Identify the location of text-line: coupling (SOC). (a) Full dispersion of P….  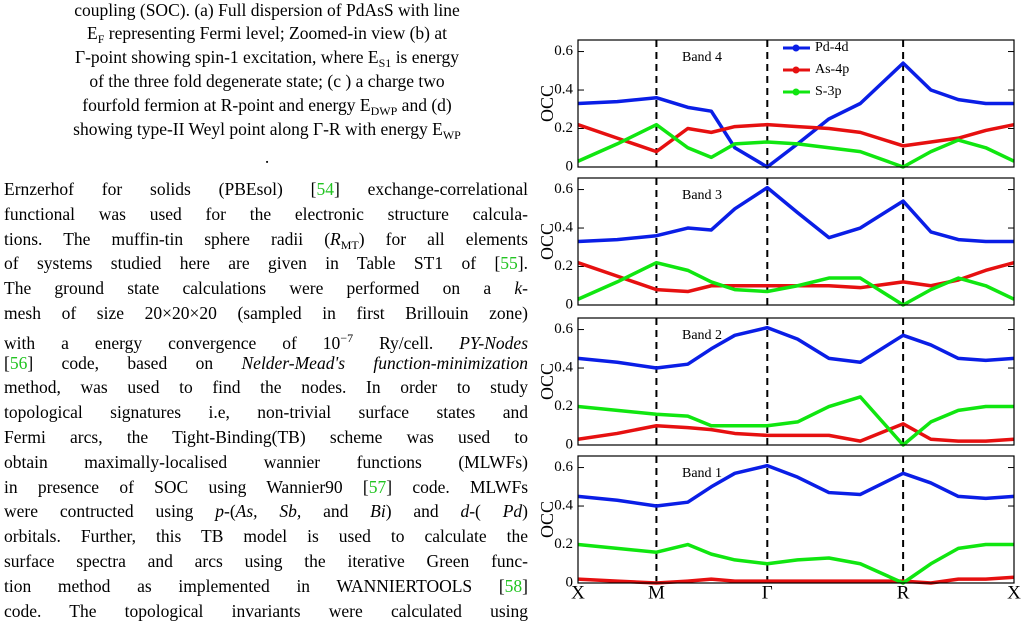
(267, 10).